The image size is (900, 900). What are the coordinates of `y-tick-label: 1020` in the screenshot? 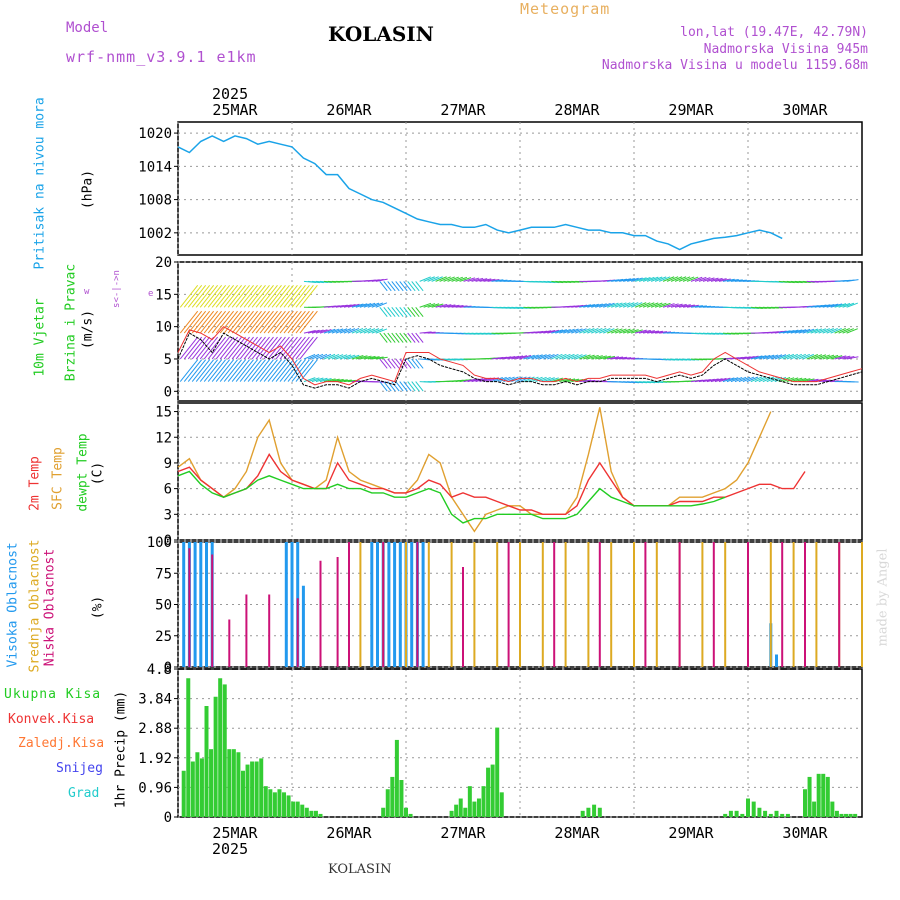 It's located at (155, 134).